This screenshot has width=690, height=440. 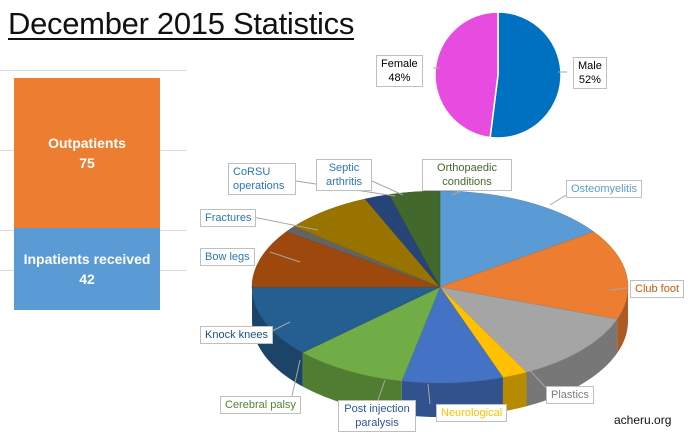 I want to click on pie-slice-osteomyelitis, so click(x=517, y=239).